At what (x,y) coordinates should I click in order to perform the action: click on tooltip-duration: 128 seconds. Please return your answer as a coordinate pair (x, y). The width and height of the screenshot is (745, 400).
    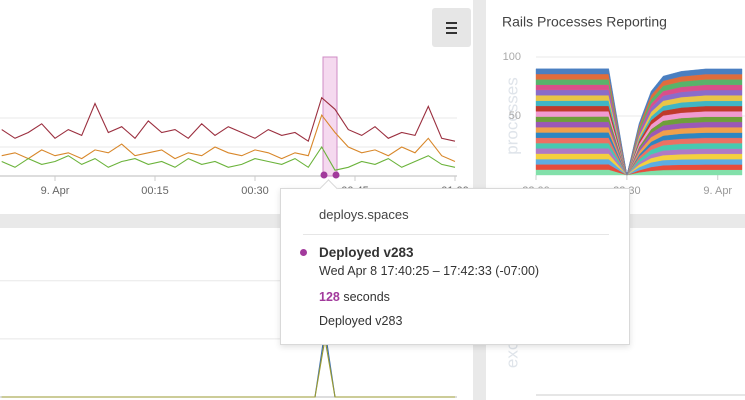
    Looking at the image, I should click on (354, 297).